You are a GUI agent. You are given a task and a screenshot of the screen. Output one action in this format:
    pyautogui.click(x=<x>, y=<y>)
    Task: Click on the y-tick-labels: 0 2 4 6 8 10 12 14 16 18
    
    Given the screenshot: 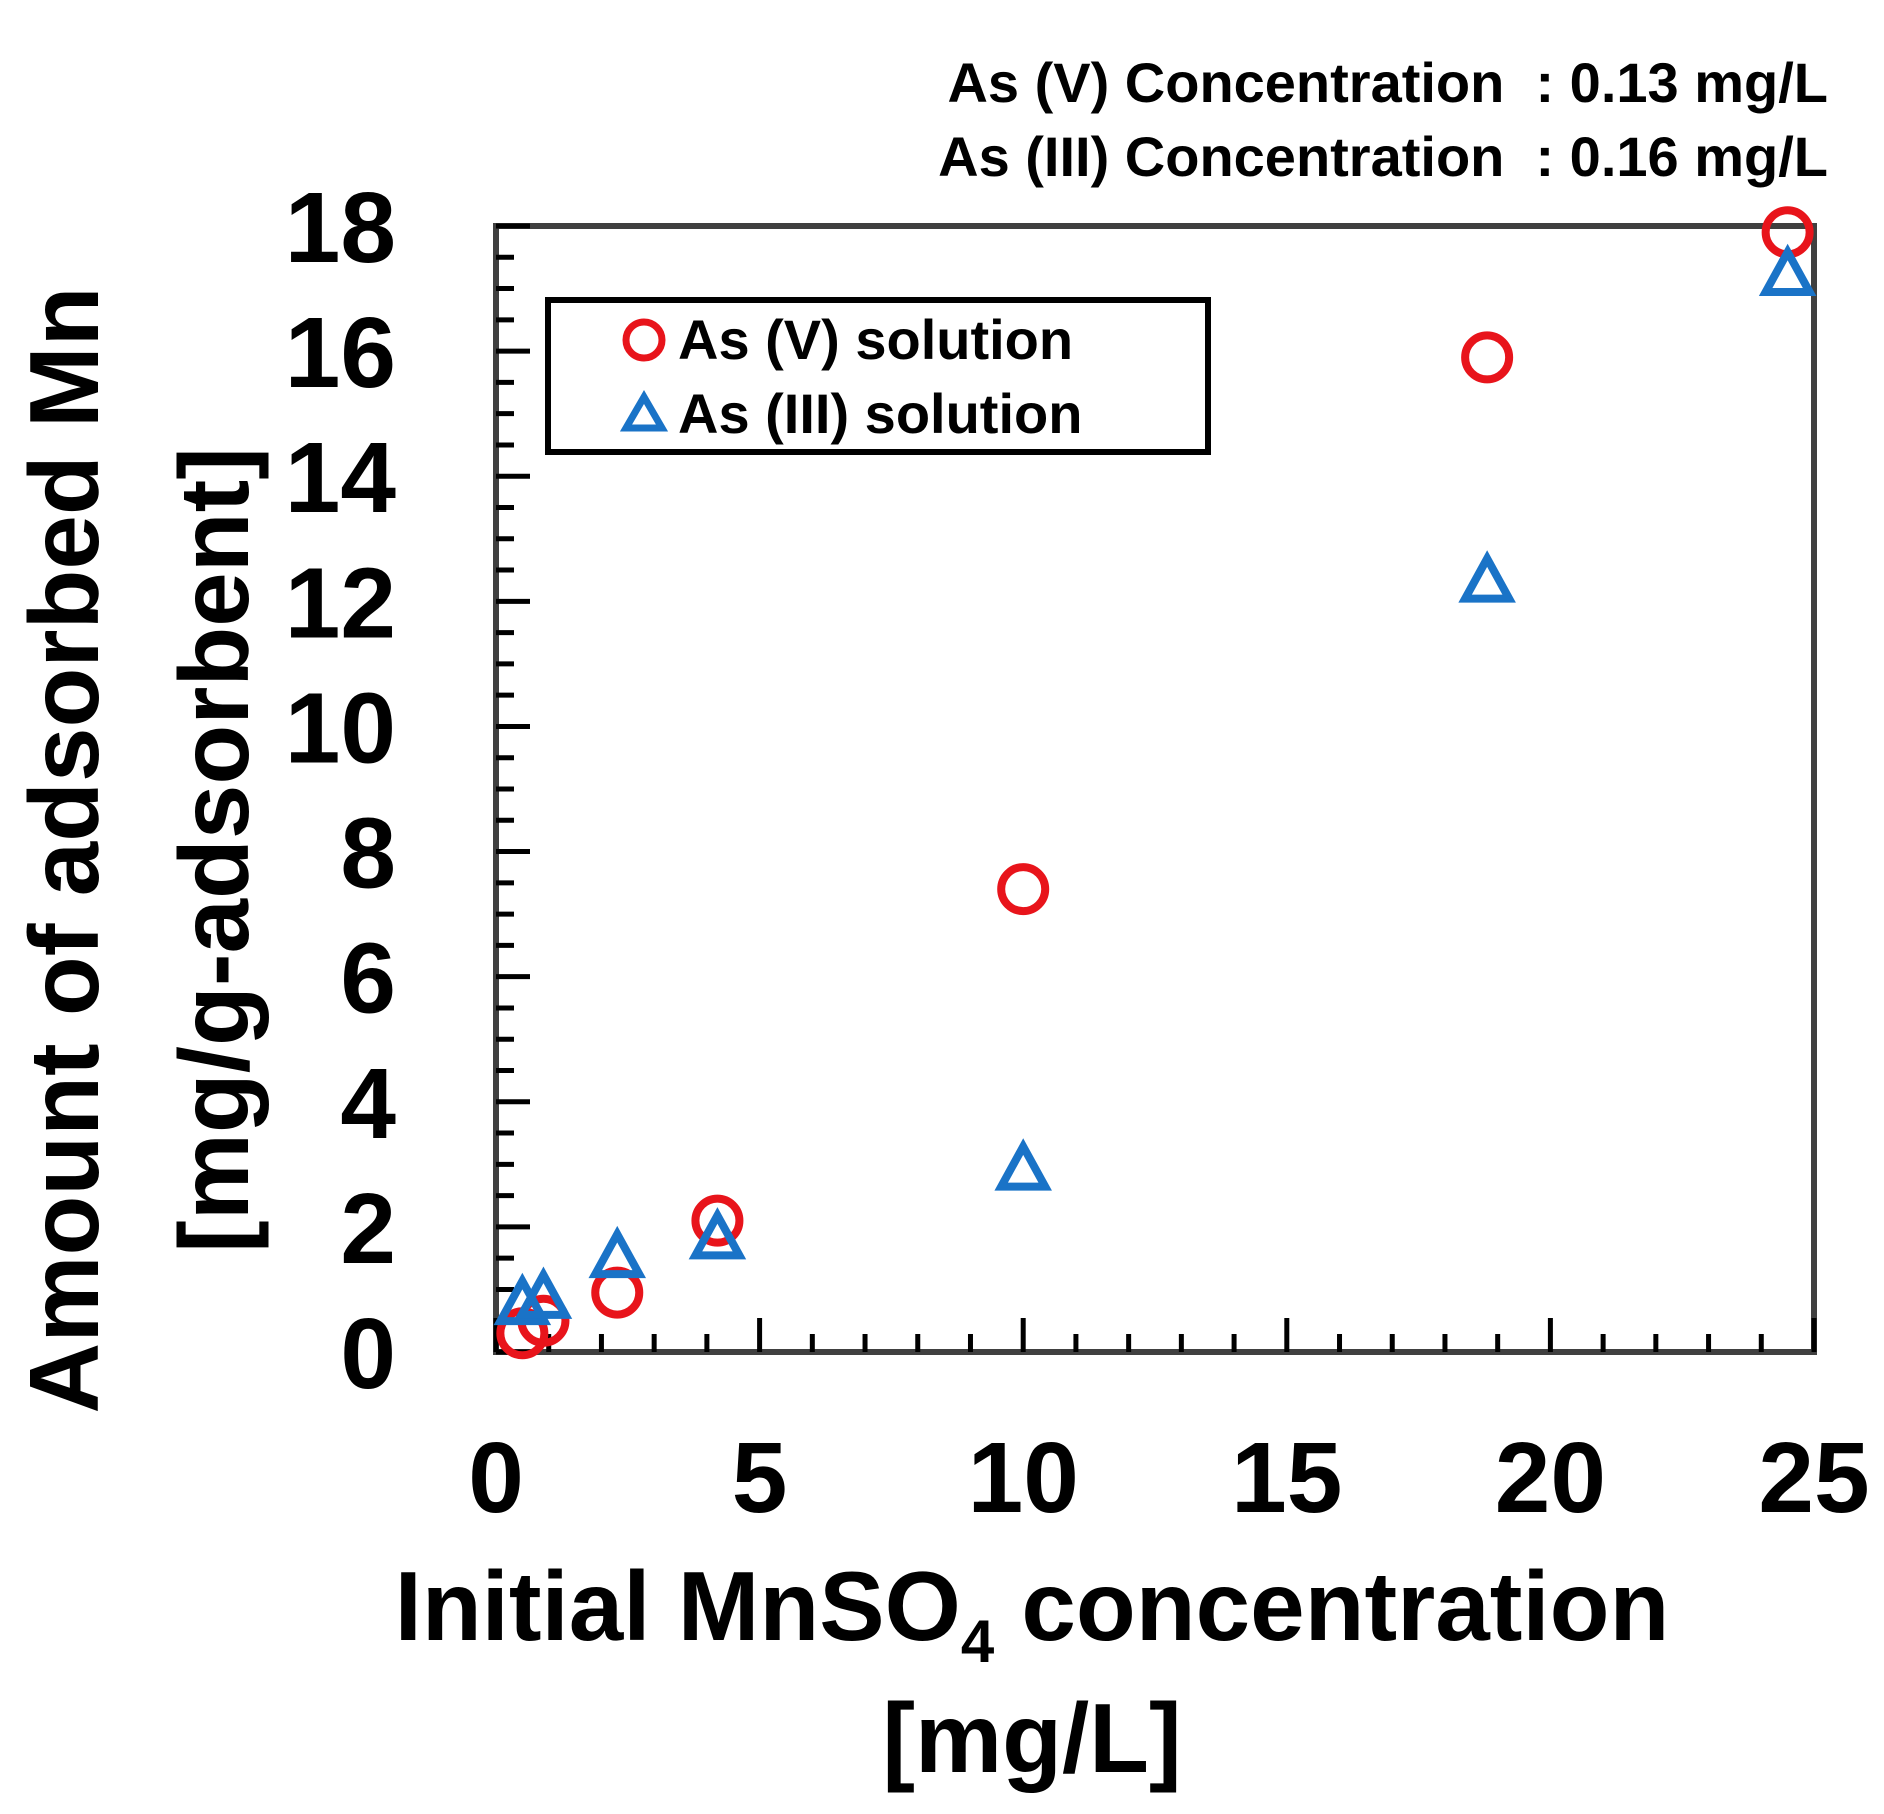 What is the action you would take?
    pyautogui.click(x=341, y=791)
    